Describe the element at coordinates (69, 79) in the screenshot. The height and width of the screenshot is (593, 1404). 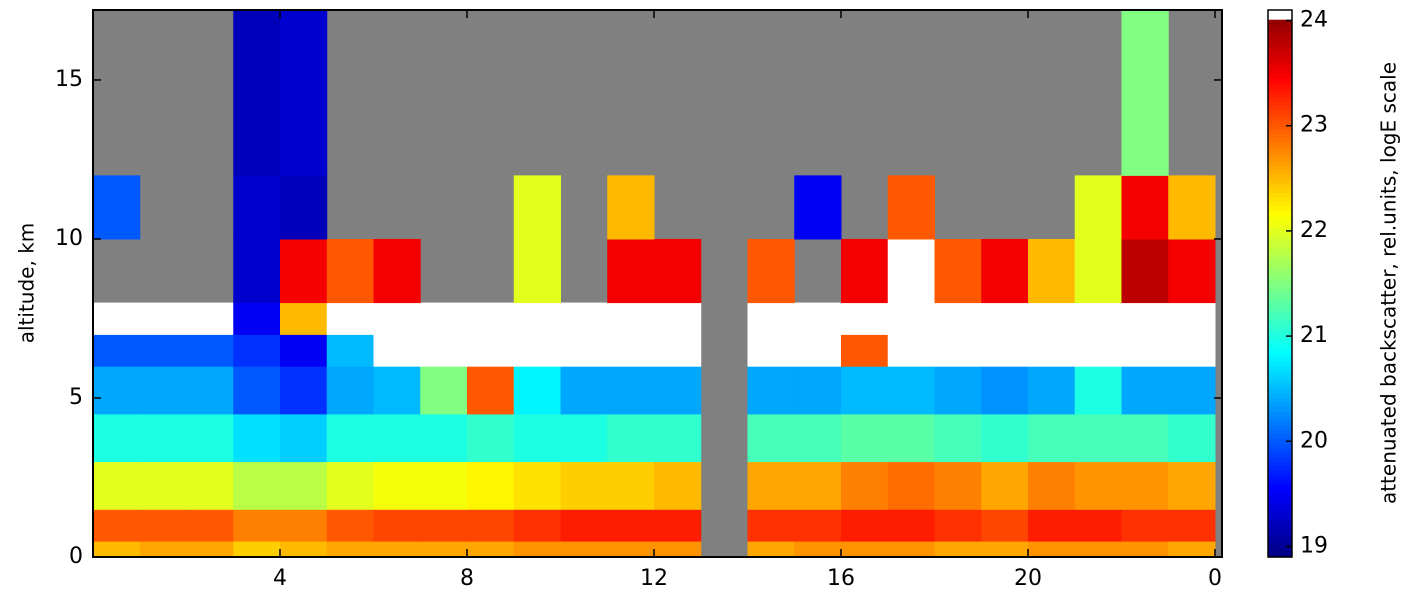
I see `y-tick-label: 15` at that location.